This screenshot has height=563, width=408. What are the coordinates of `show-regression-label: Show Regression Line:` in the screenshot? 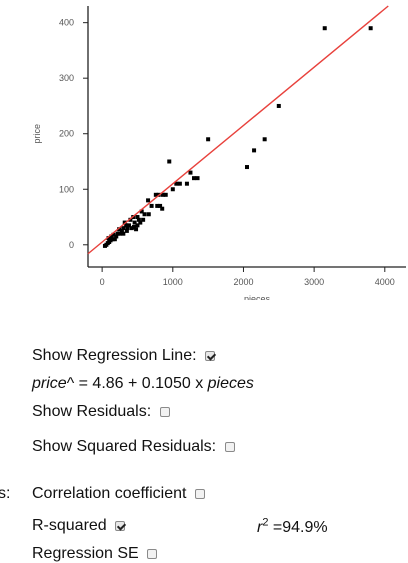 It's located at (114, 355).